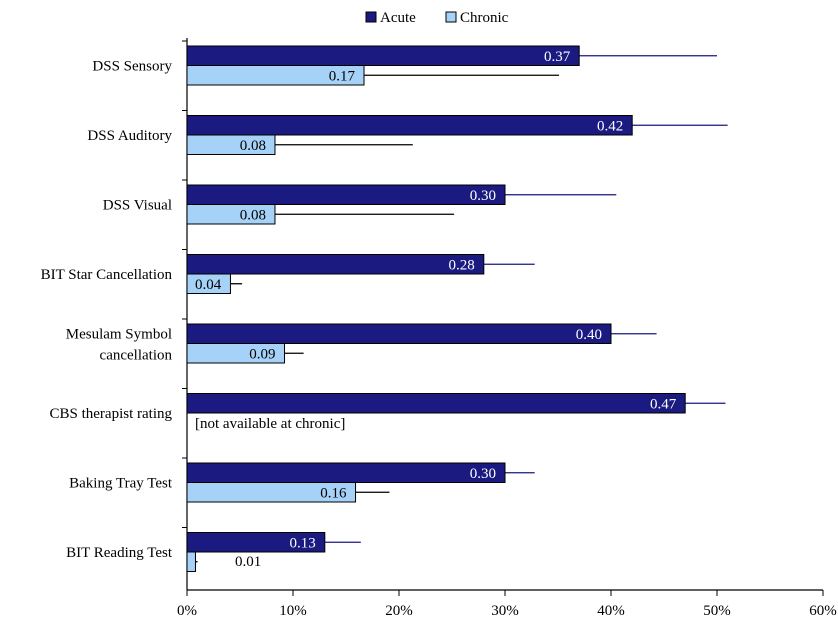  Describe the element at coordinates (137, 206) in the screenshot. I see `category-label: DSS Visual` at that location.